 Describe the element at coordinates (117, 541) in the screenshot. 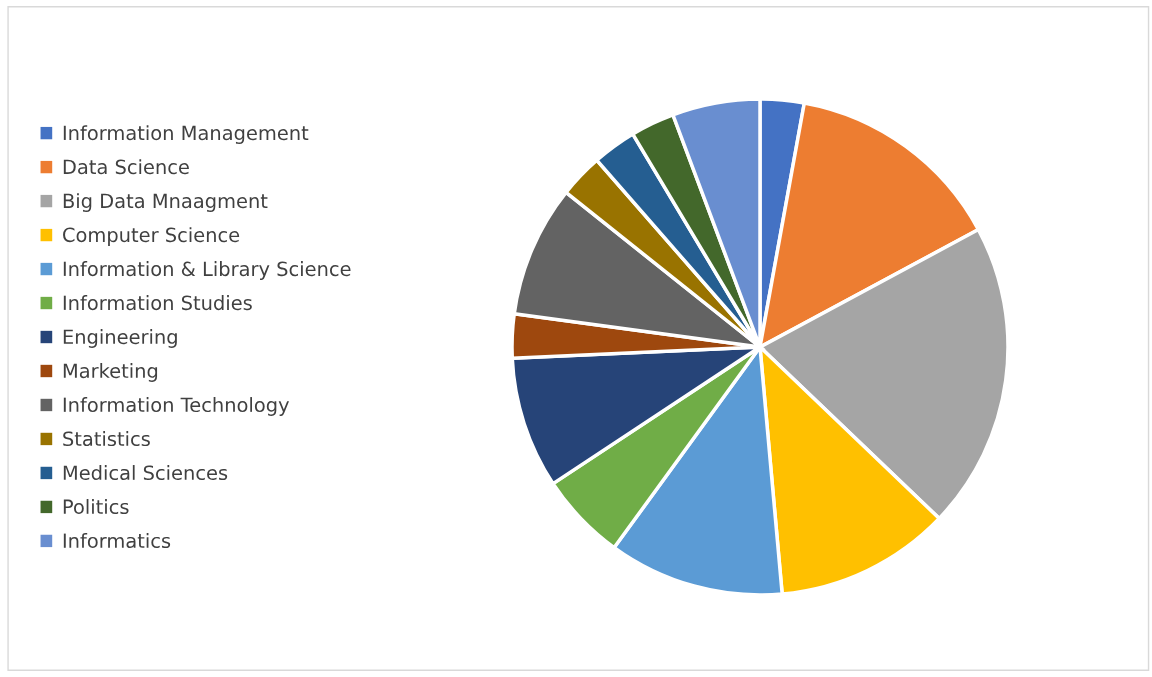

I see `legend-label: Informatics` at that location.